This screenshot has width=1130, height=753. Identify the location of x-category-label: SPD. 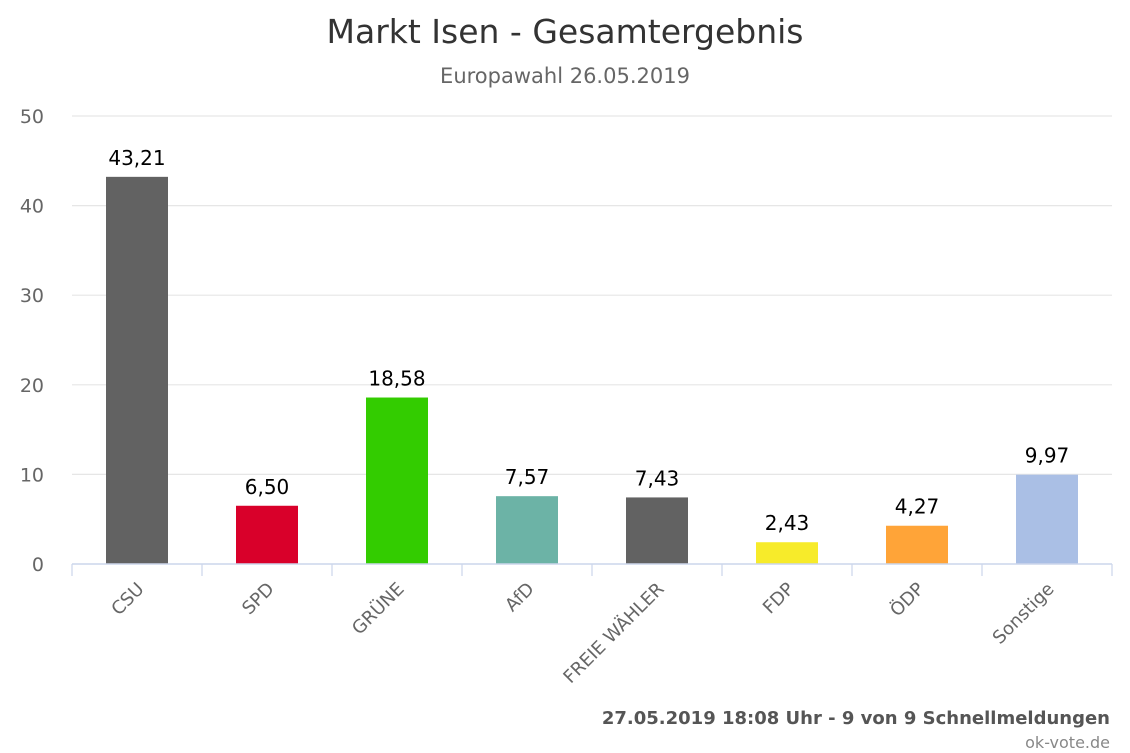
(258, 599).